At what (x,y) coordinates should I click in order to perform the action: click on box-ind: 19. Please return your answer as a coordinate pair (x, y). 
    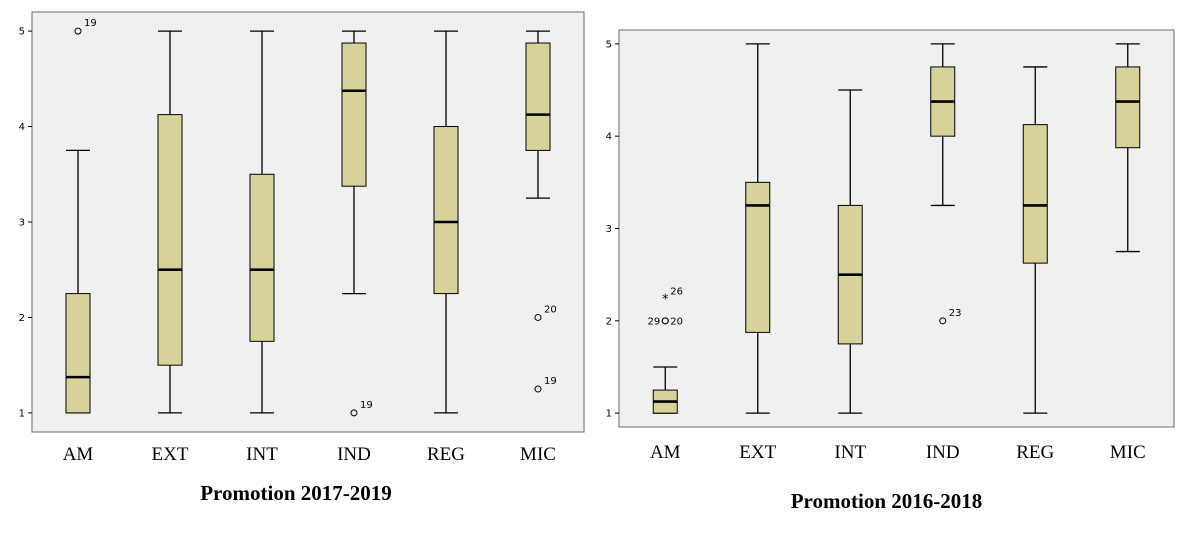
    Looking at the image, I should click on (357, 223).